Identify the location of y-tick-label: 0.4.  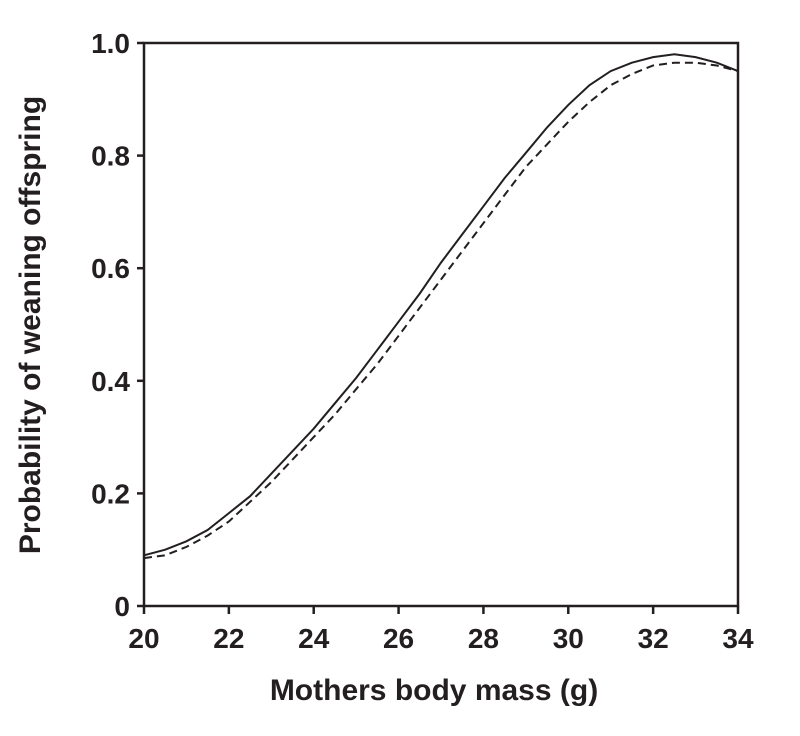
(110, 381).